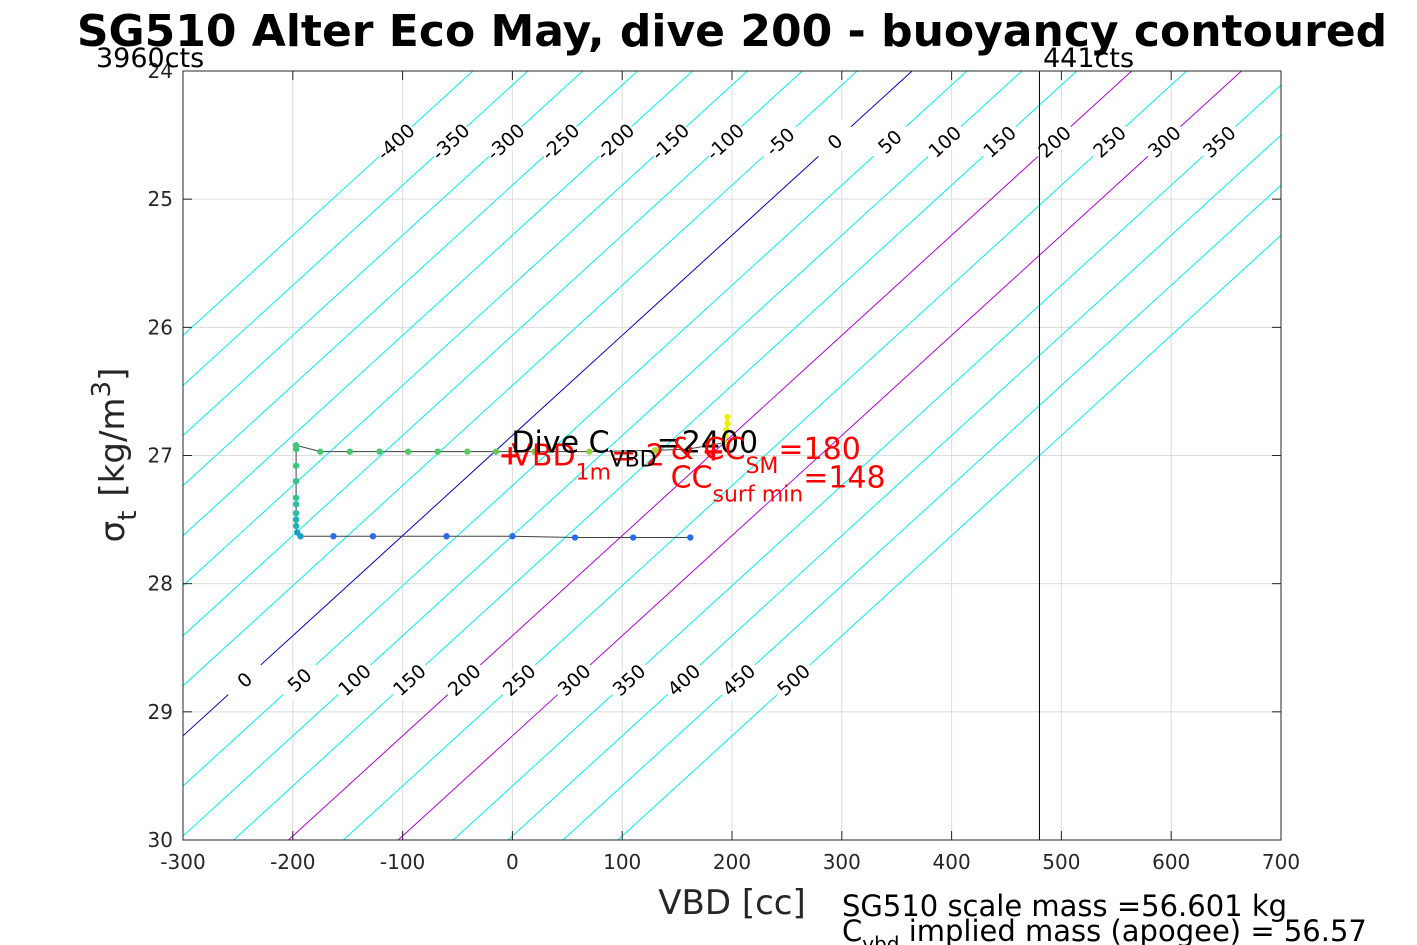 The height and width of the screenshot is (945, 1417). I want to click on top-left-count-label: 3960cts, so click(150, 58).